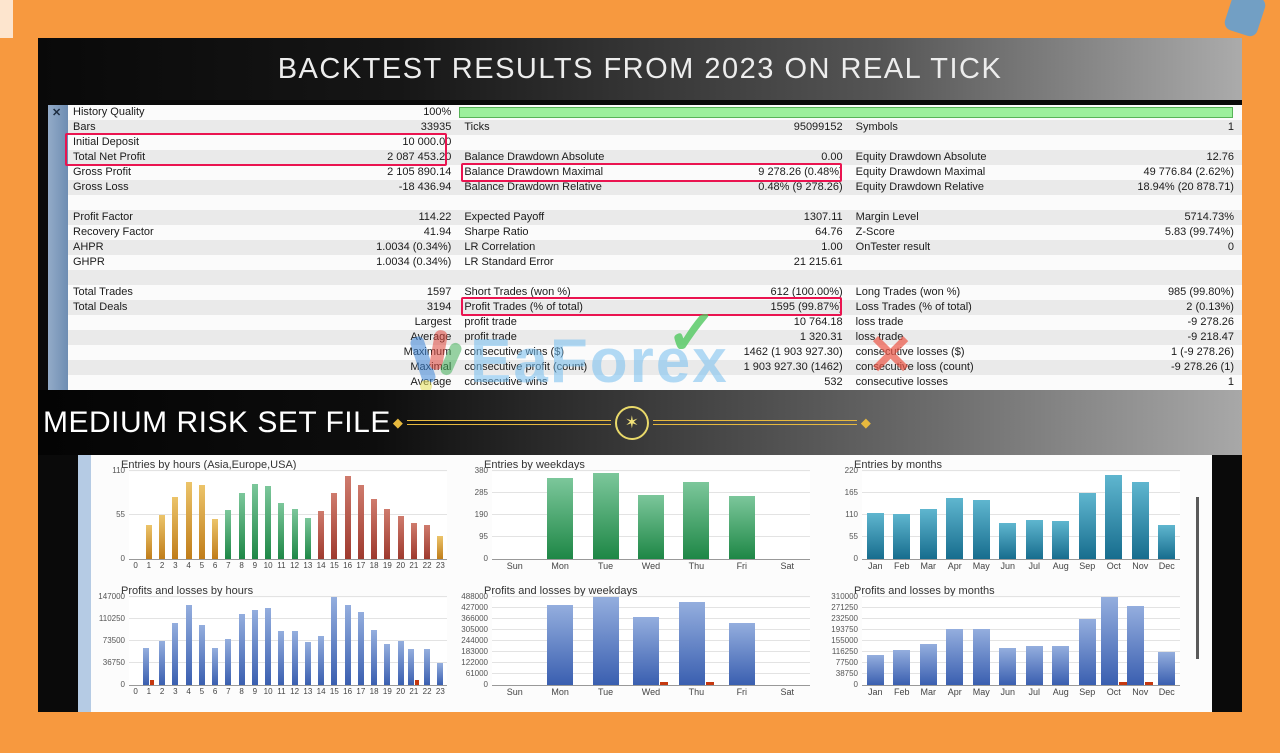 The width and height of the screenshot is (1280, 753). Describe the element at coordinates (397, 422) in the screenshot. I see `diamond-icon: ◆` at that location.